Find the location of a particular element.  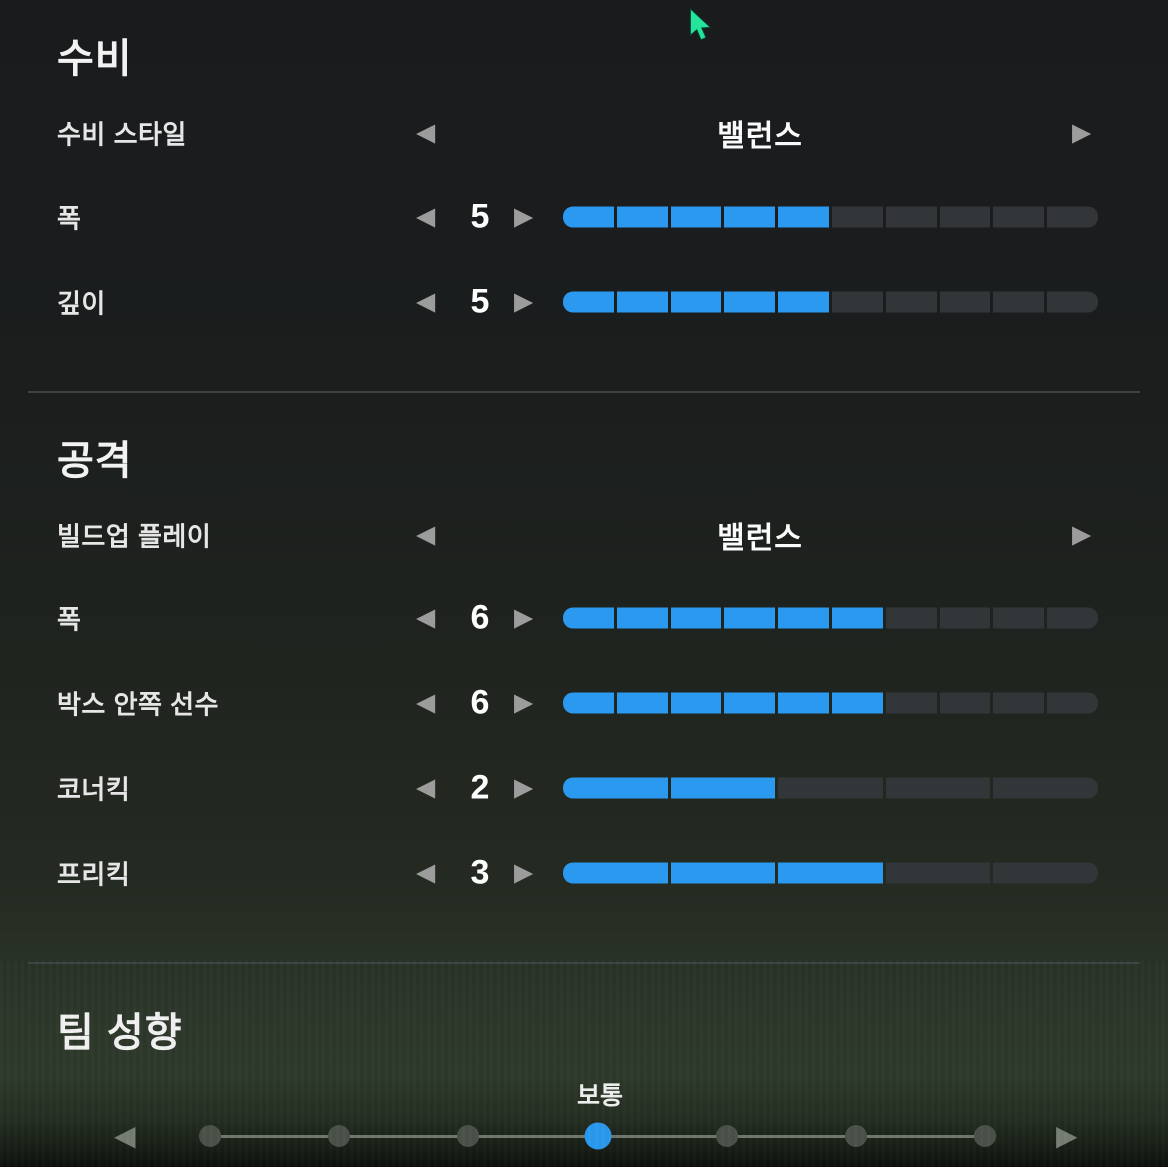

setting-row: 코너킥 ◀ 2 ▶ is located at coordinates (584, 788).